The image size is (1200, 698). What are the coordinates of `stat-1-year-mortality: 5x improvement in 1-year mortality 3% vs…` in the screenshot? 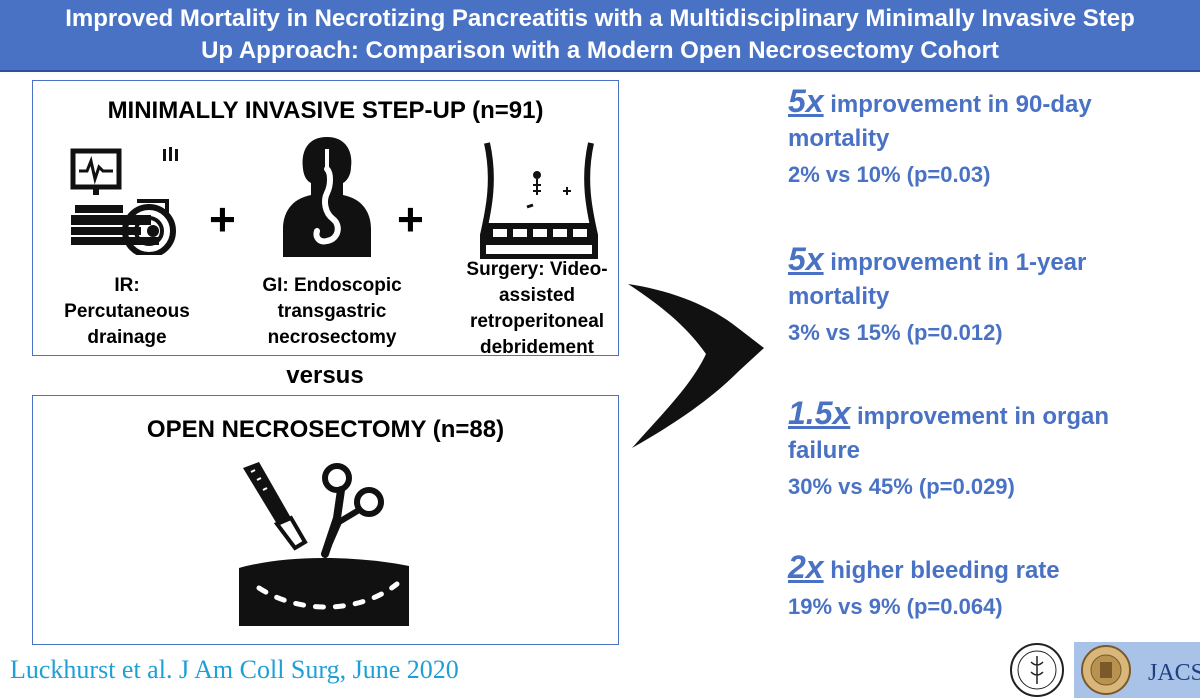 It's located at (937, 293).